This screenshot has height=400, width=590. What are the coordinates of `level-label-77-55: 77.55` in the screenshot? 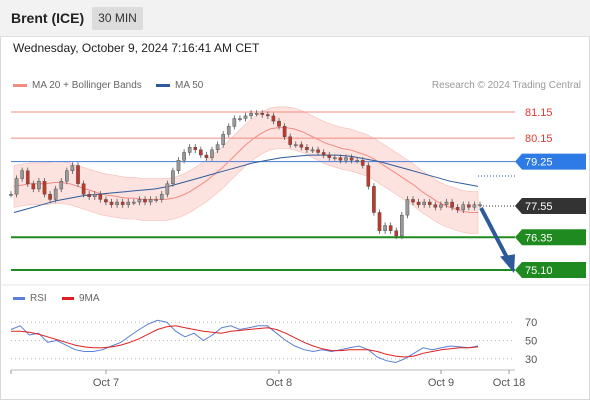 It's located at (539, 207).